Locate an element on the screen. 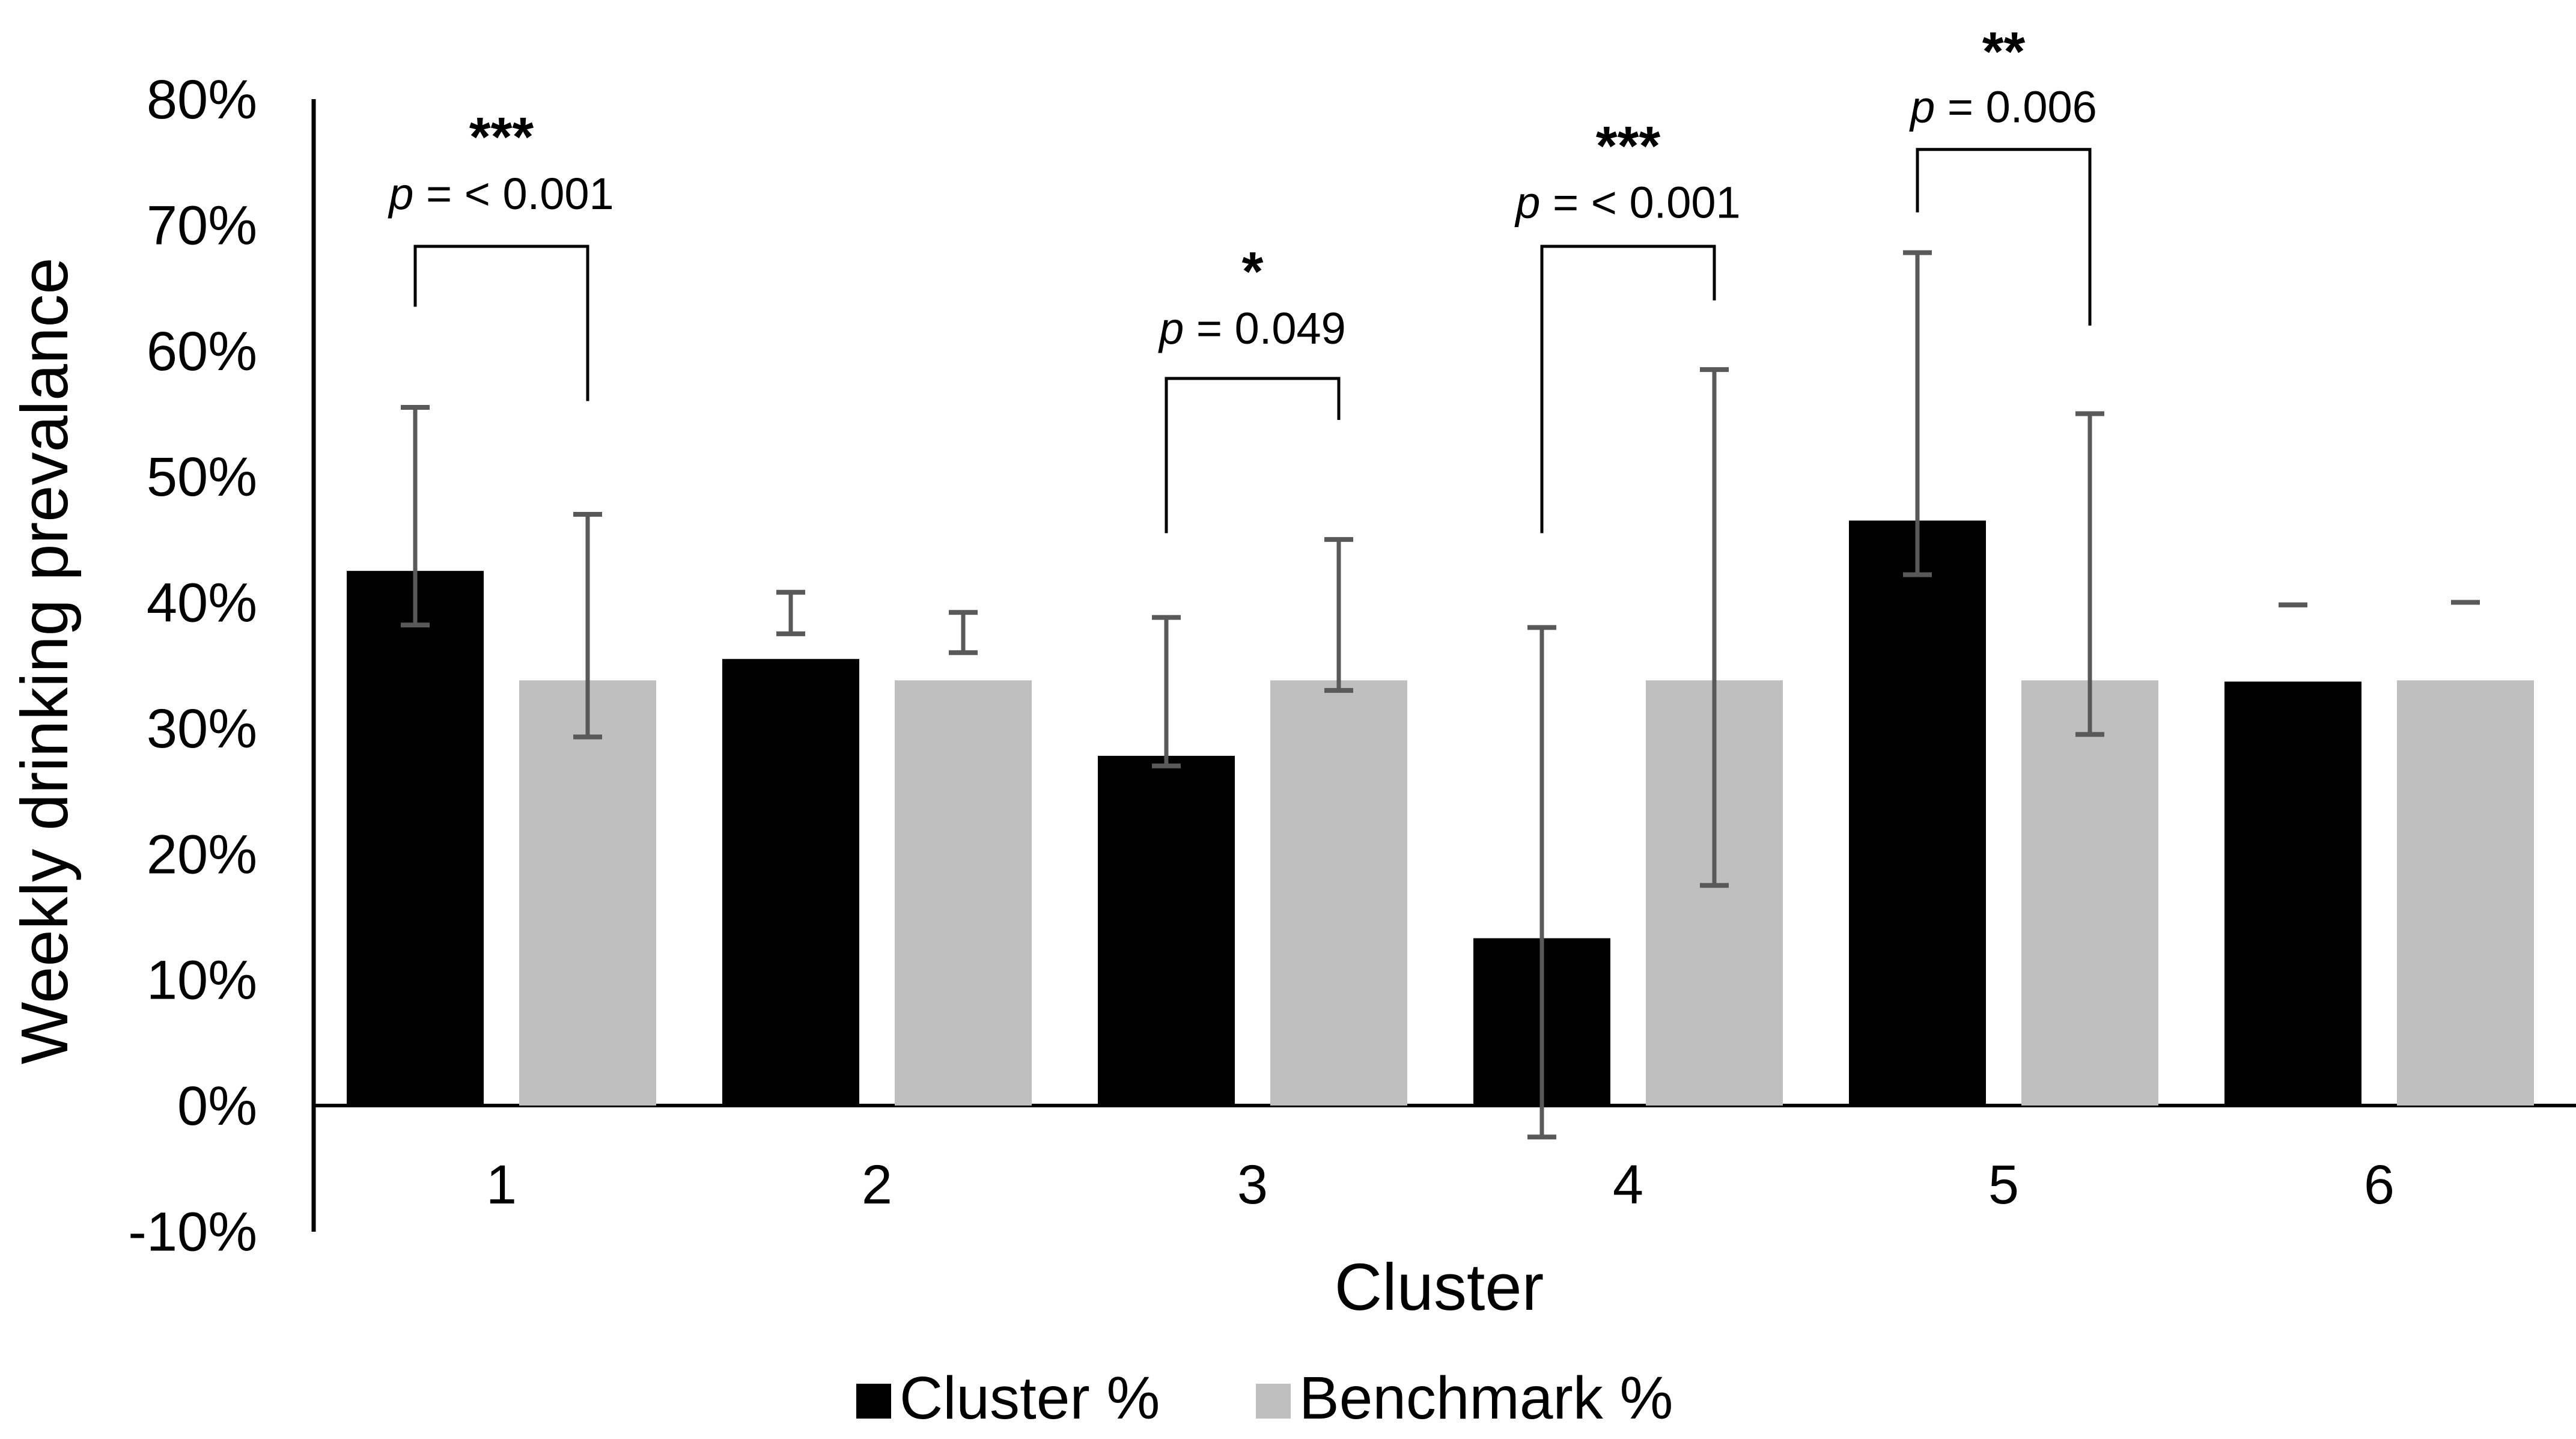 The width and height of the screenshot is (2576, 1439). x-tick-label: 6 is located at coordinates (2379, 1184).